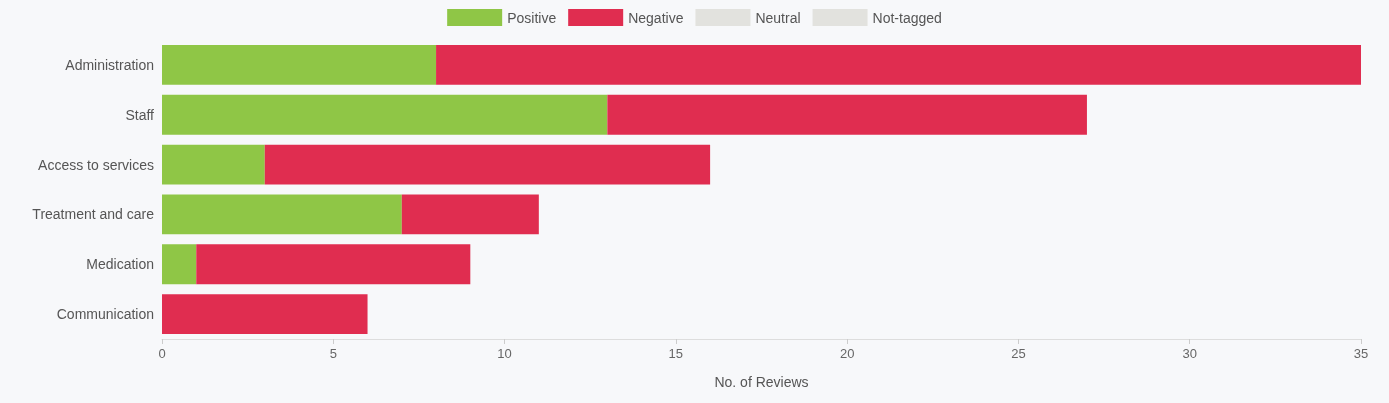 Image resolution: width=1389 pixels, height=403 pixels. Describe the element at coordinates (120, 264) in the screenshot. I see `y-tick-label: Medication` at that location.